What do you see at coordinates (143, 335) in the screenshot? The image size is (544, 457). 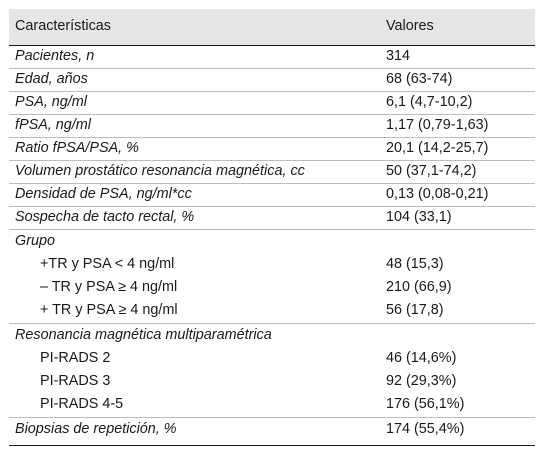 I see `section-label: Resonancia magnética multiparamétrica` at bounding box center [143, 335].